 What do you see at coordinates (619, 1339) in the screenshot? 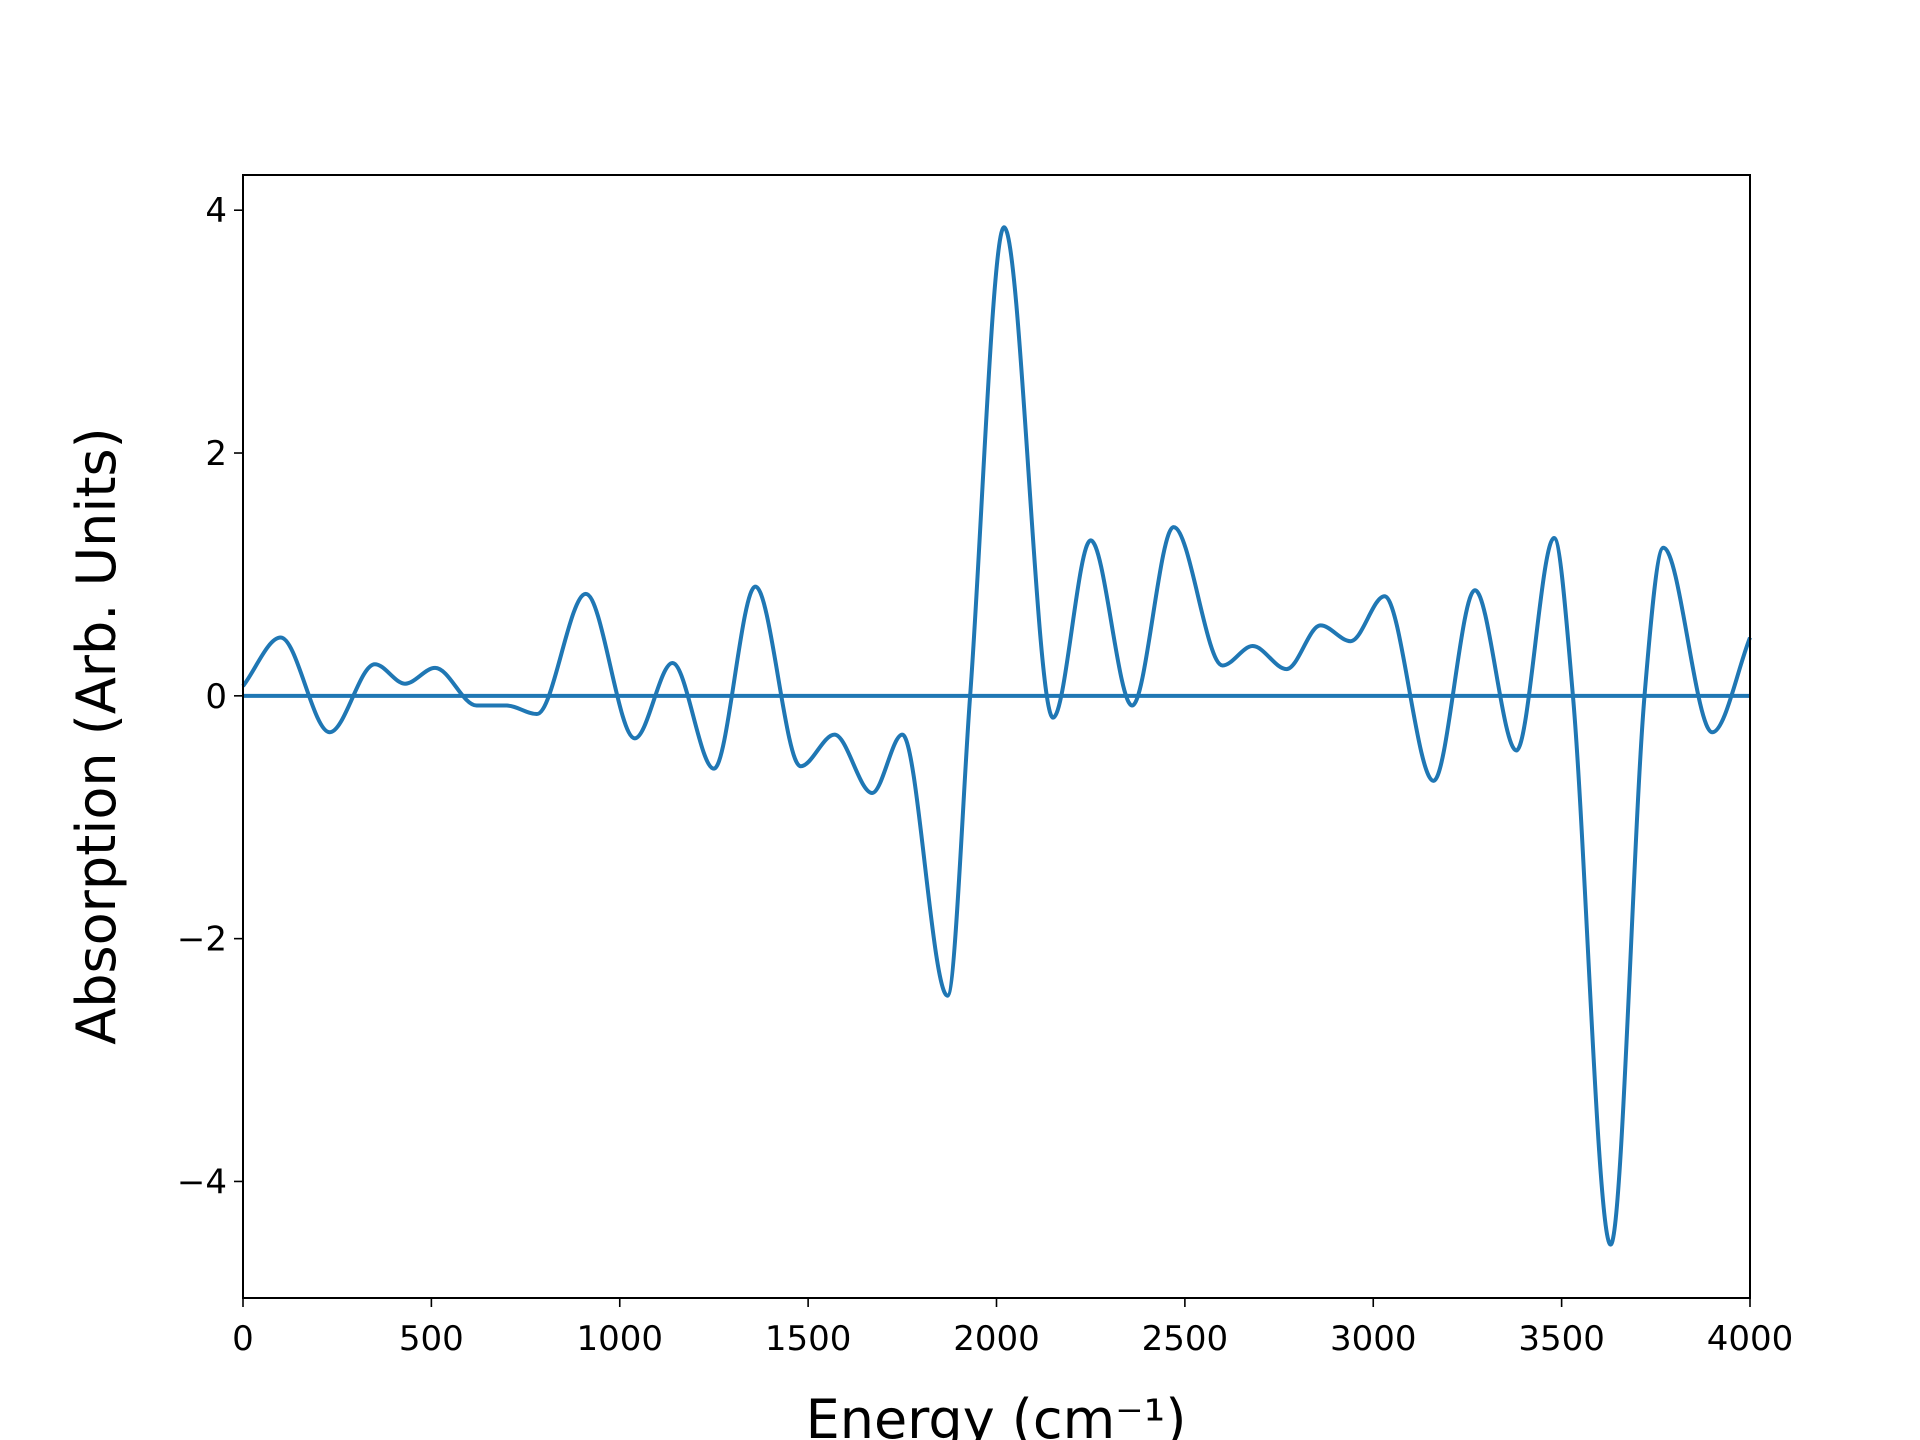
I see `x-tick-label: 1000` at bounding box center [619, 1339].